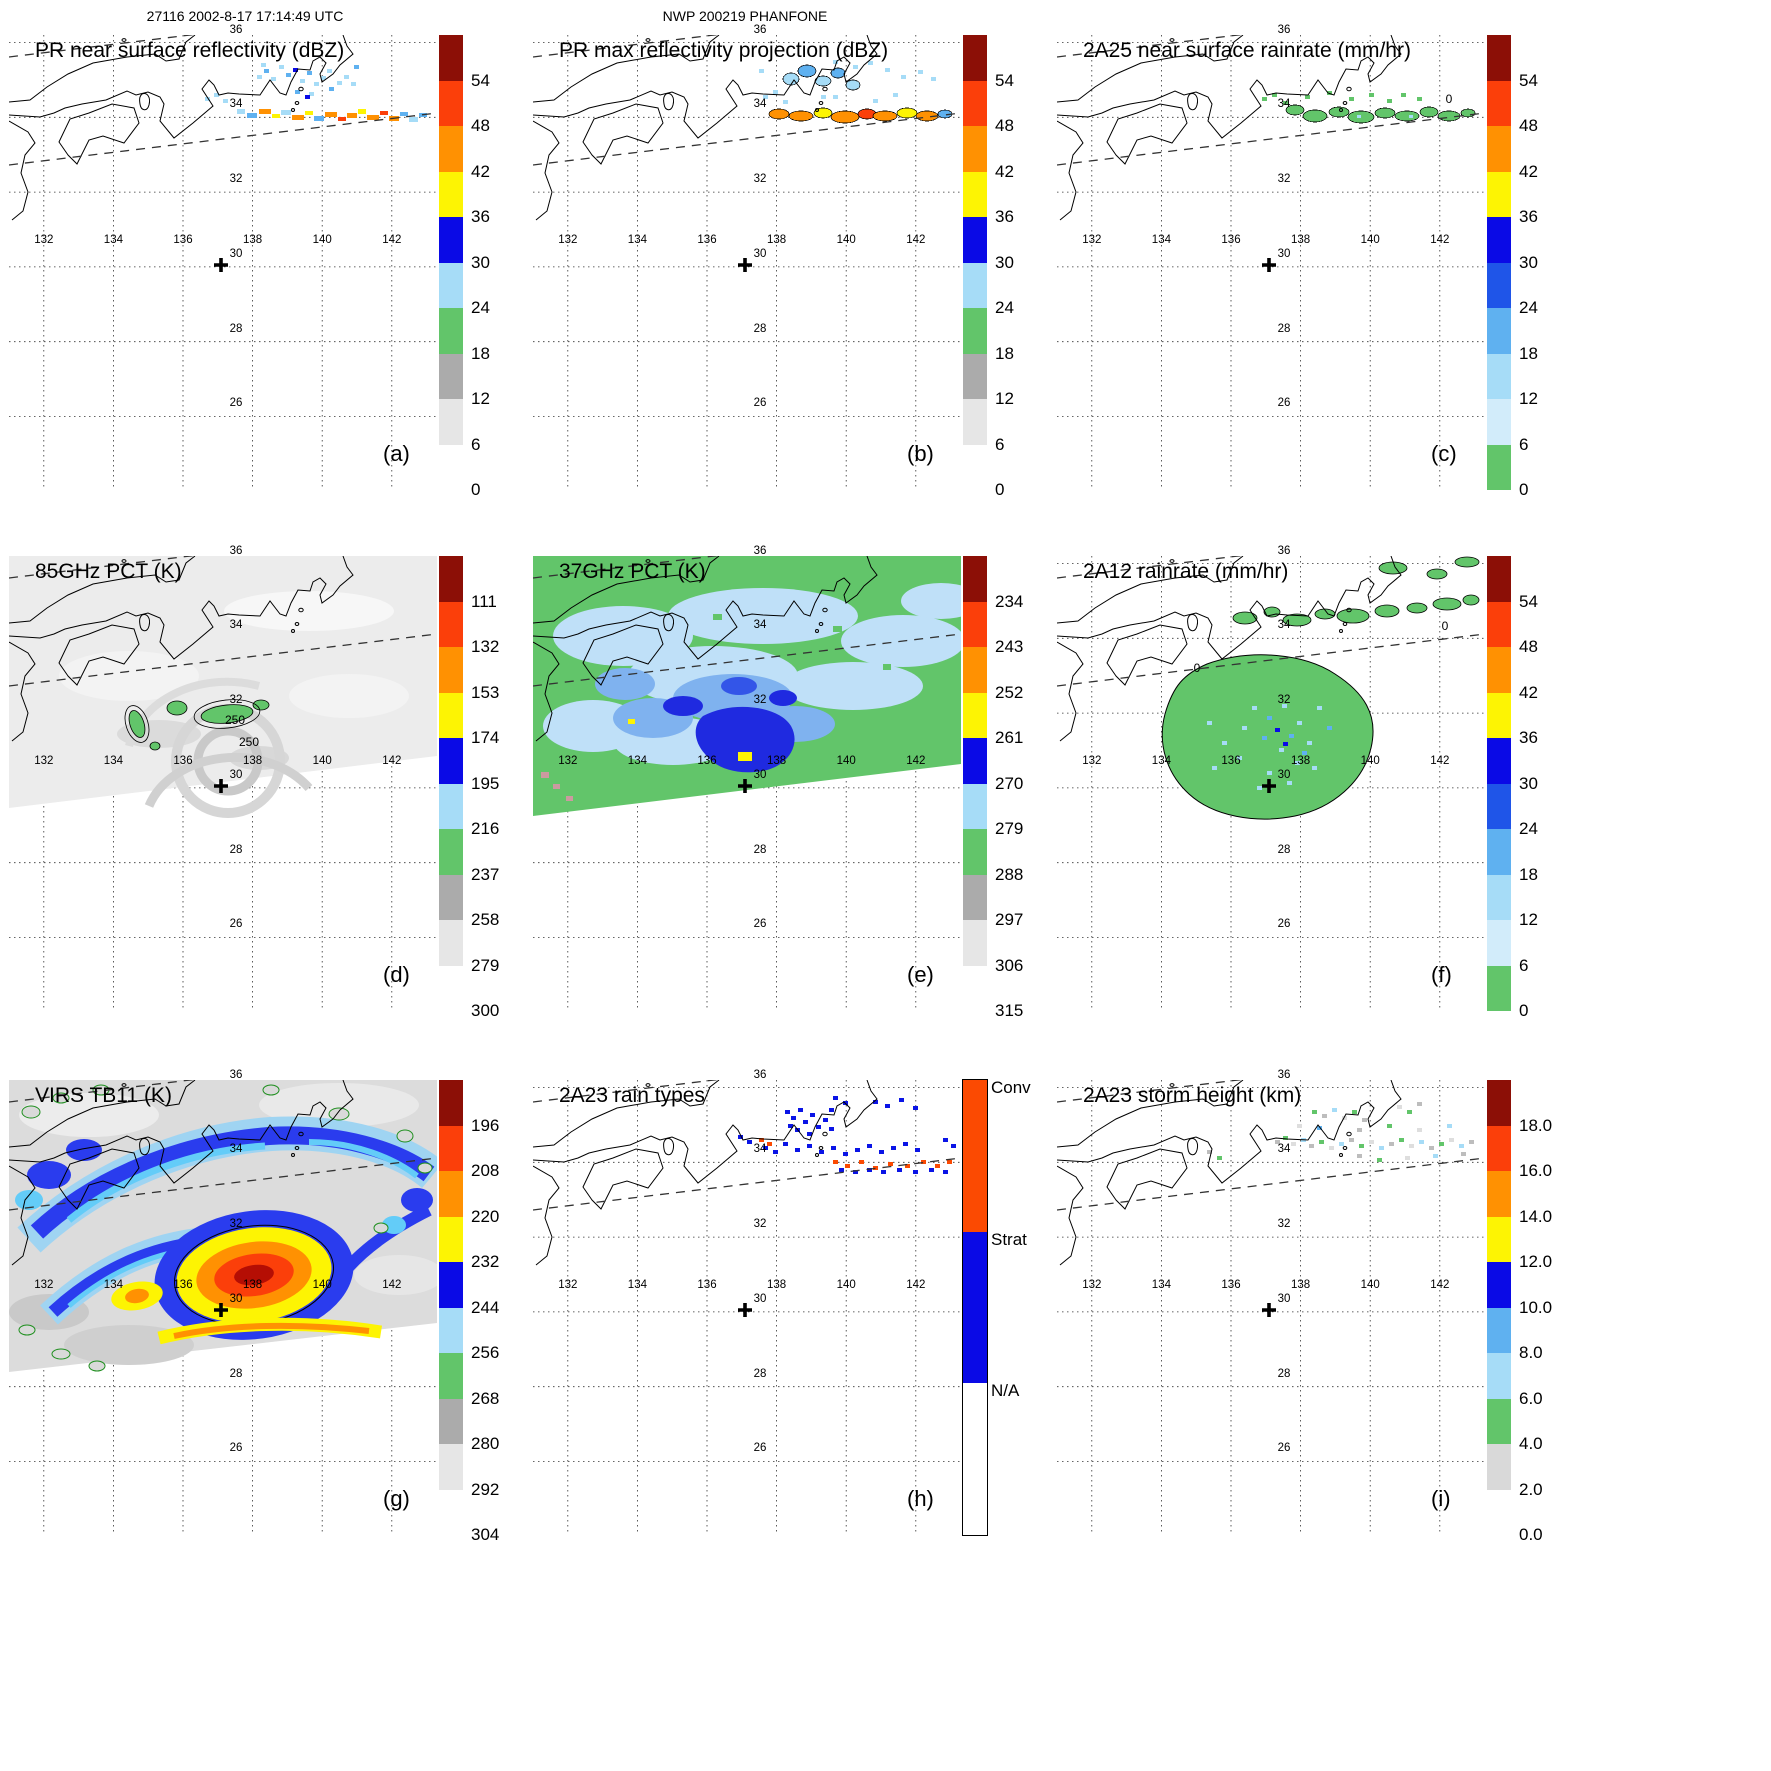 Image resolution: width=1771 pixels, height=1771 pixels. Describe the element at coordinates (485, 1307) in the screenshot. I see `colorbar-tick-label: 244` at that location.